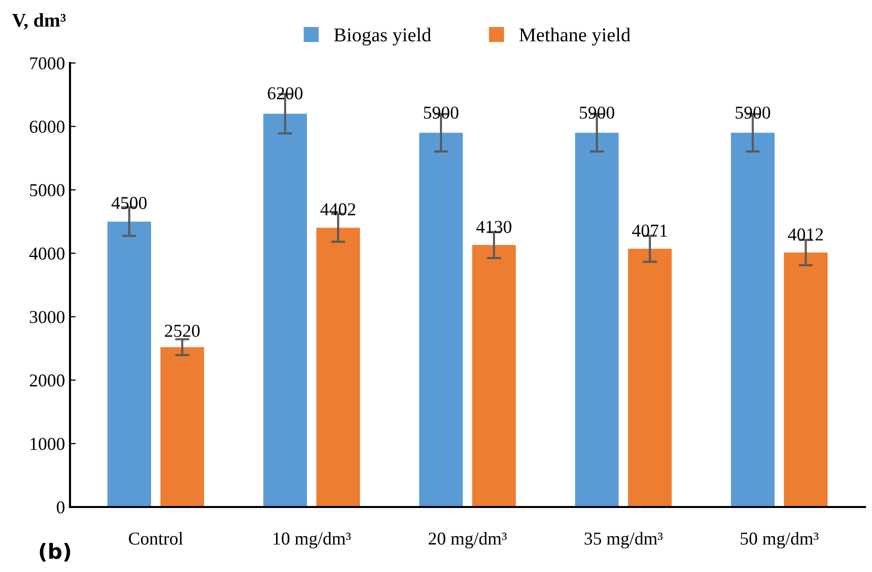 The width and height of the screenshot is (872, 572). I want to click on text: (b), so click(55, 552).